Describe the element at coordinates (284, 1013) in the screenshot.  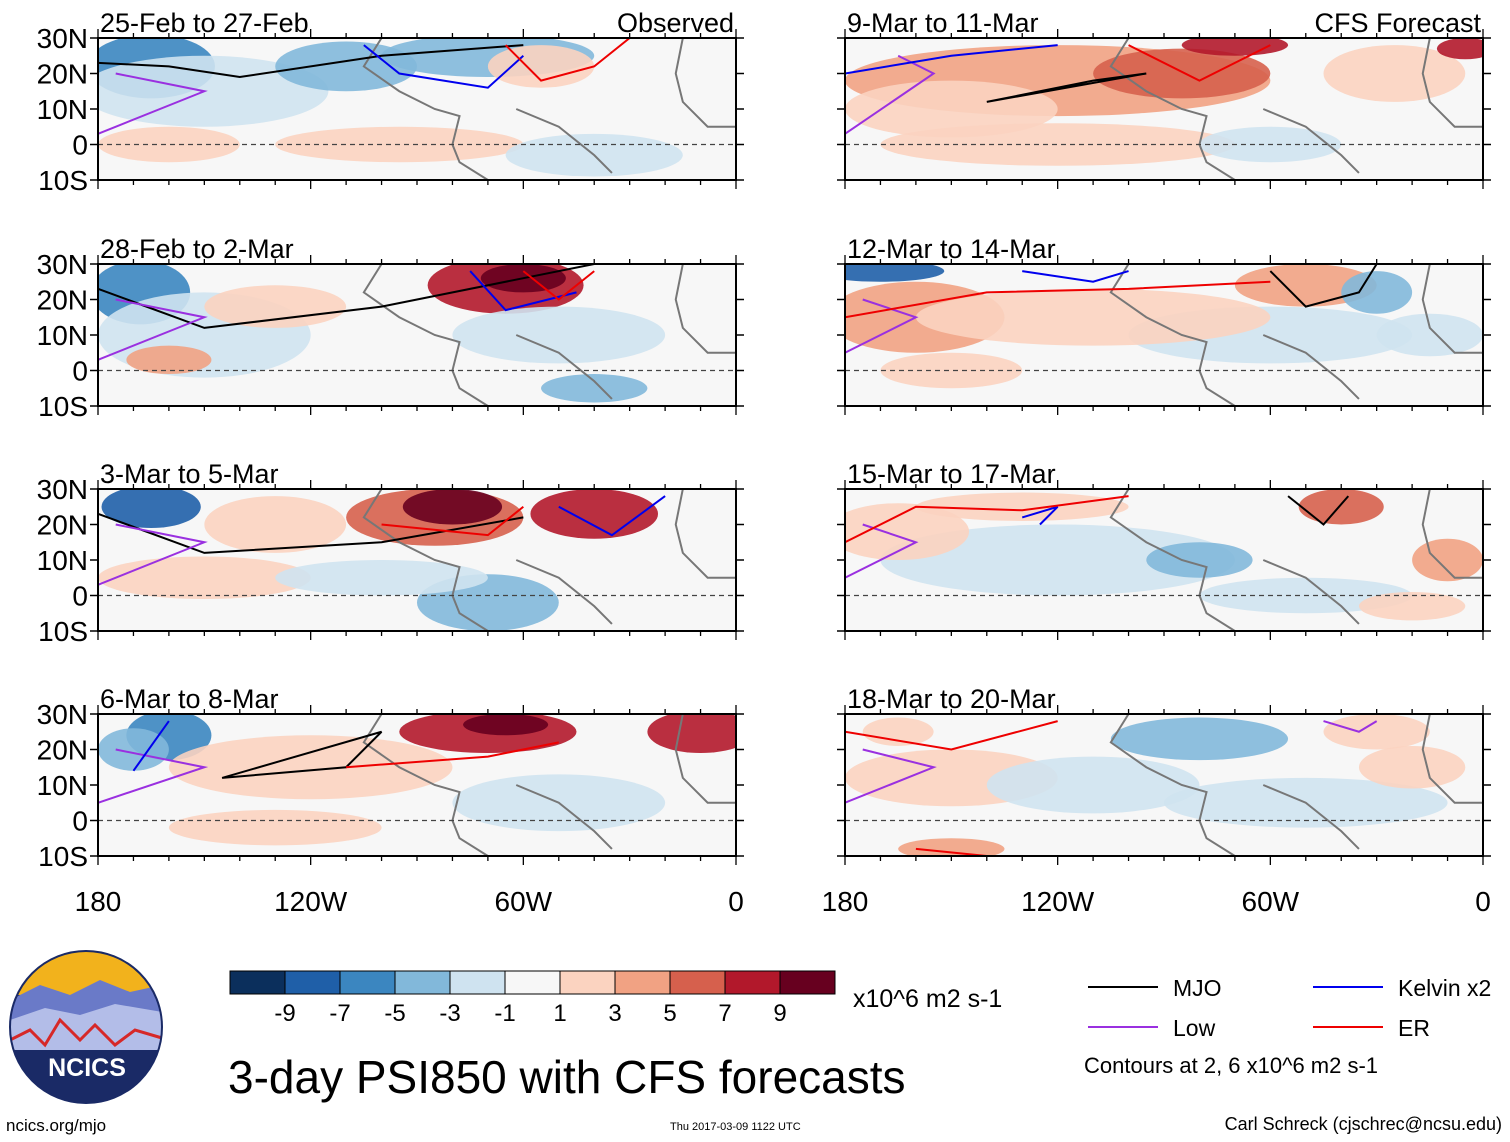
I see `colorbar-label: -9` at that location.